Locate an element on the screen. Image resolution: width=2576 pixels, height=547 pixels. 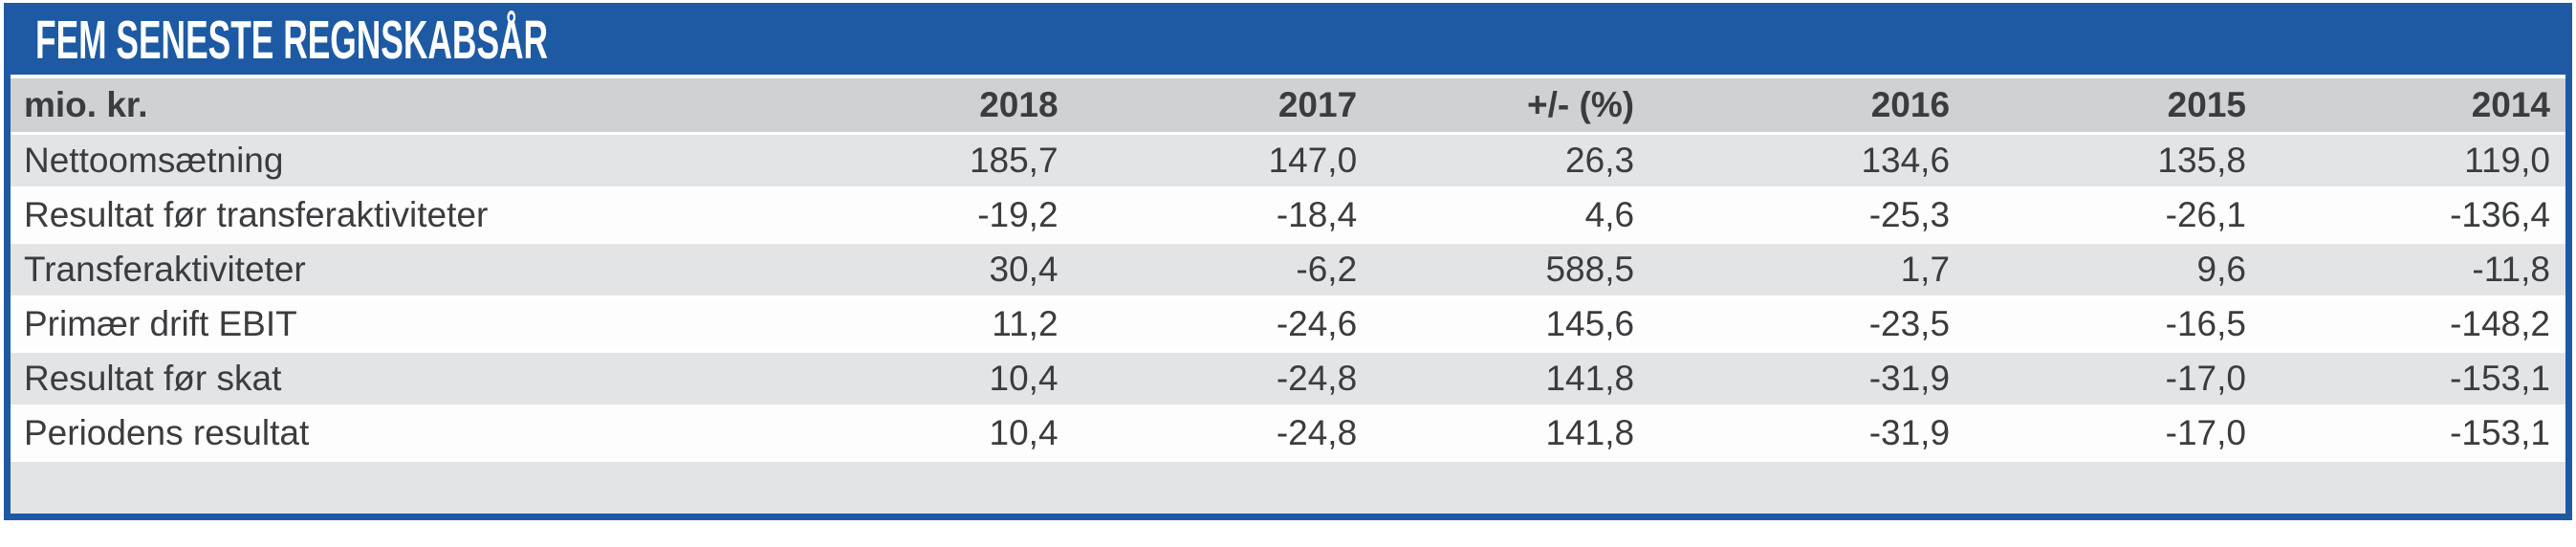
change-pct-column-header: +/- (%) is located at coordinates (1511, 105).